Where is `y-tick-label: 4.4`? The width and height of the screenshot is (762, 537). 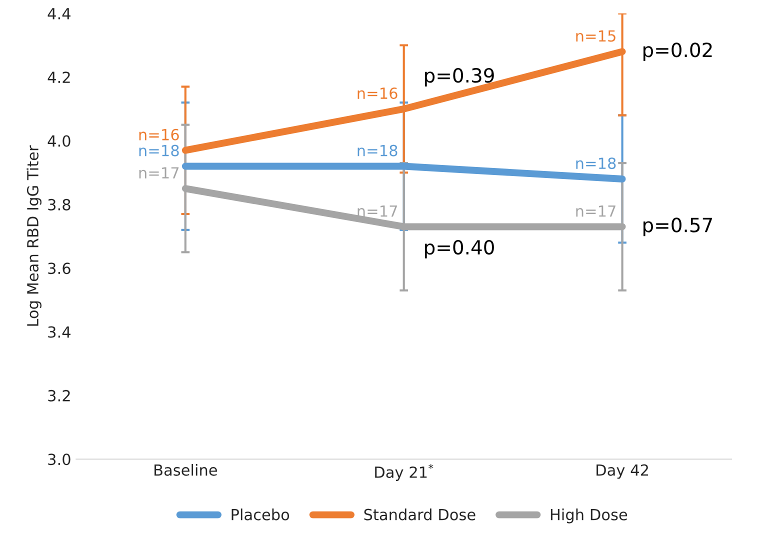 y-tick-label: 4.4 is located at coordinates (59, 14).